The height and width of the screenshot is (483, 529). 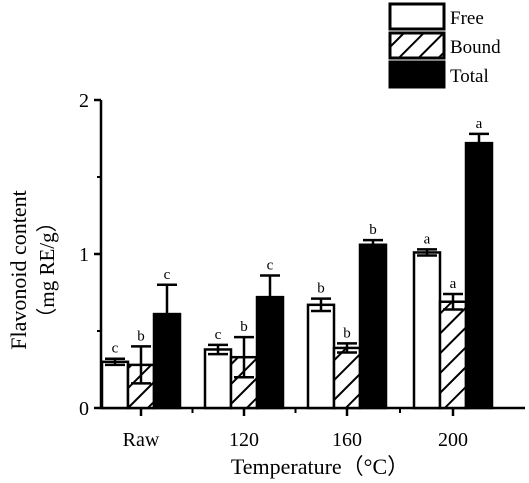 I want to click on x-axis-title: Temperature（°C）, so click(x=320, y=466).